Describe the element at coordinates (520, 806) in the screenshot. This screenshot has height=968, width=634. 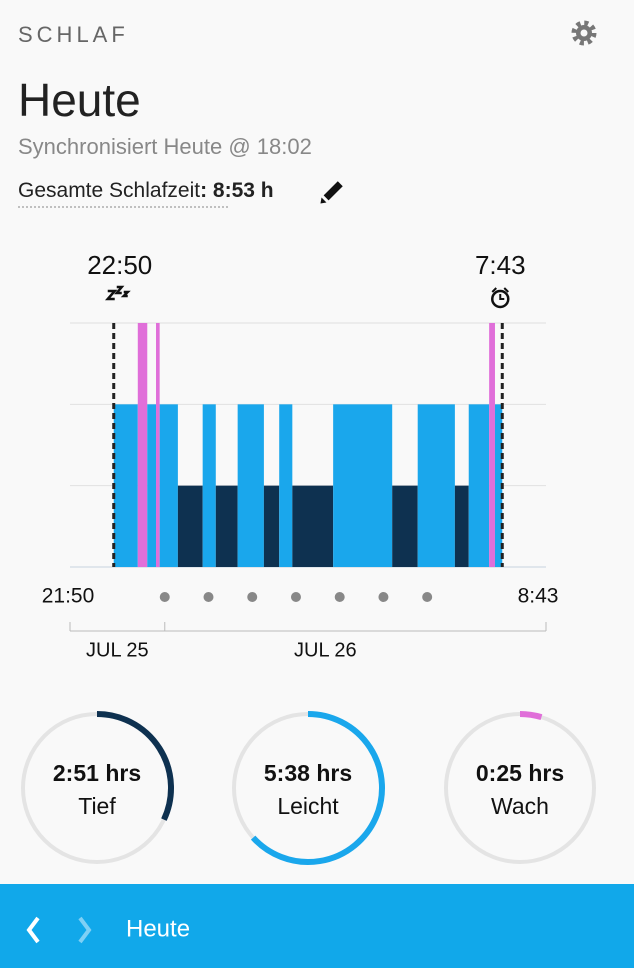
I see `ring-label: Wach` at that location.